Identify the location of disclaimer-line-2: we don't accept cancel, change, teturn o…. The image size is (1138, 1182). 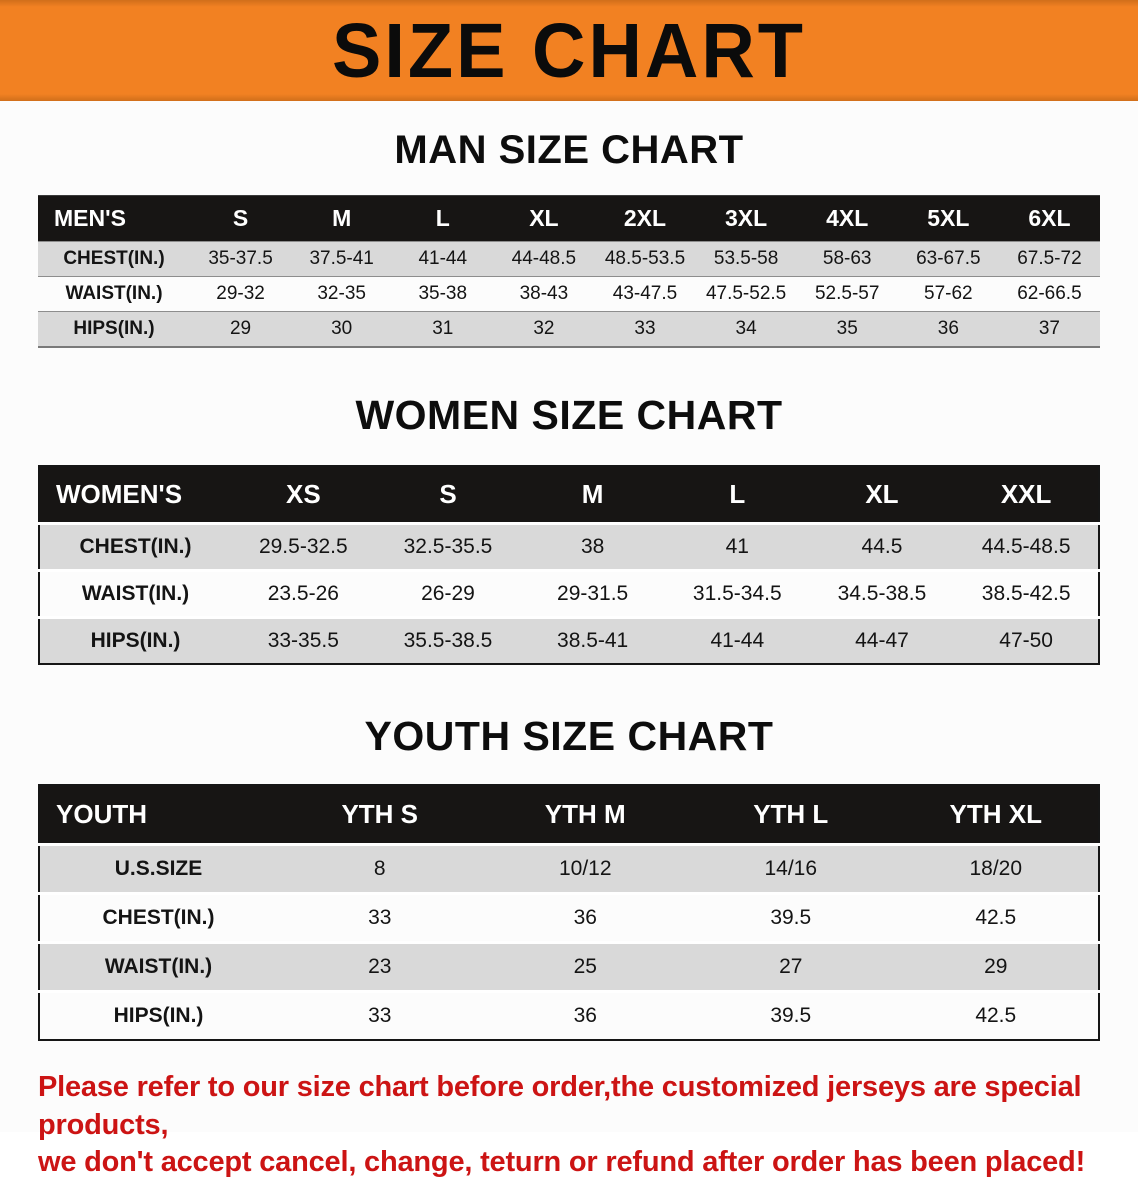
(562, 1162).